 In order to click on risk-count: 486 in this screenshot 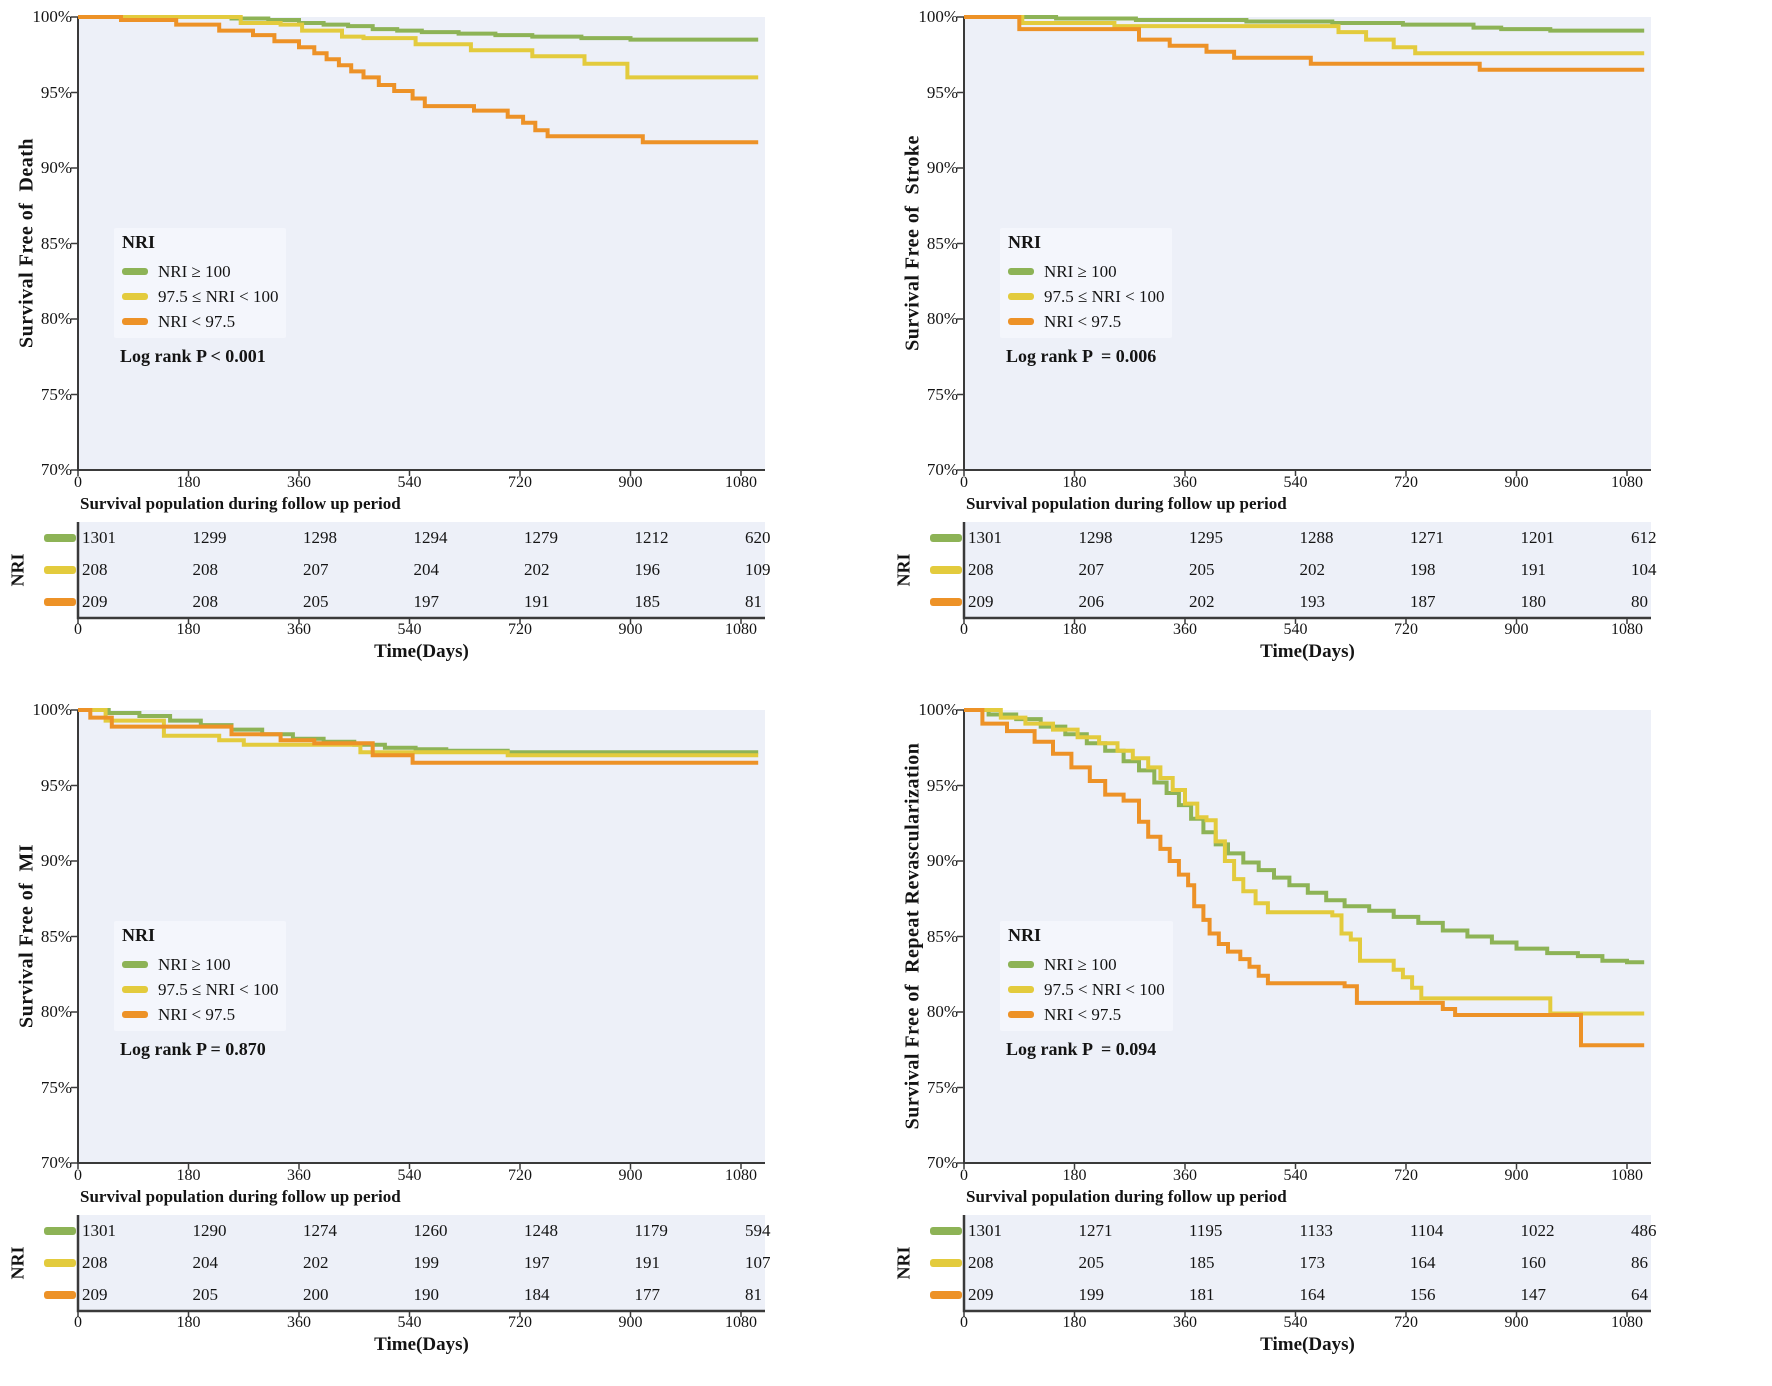, I will do `click(1644, 1230)`.